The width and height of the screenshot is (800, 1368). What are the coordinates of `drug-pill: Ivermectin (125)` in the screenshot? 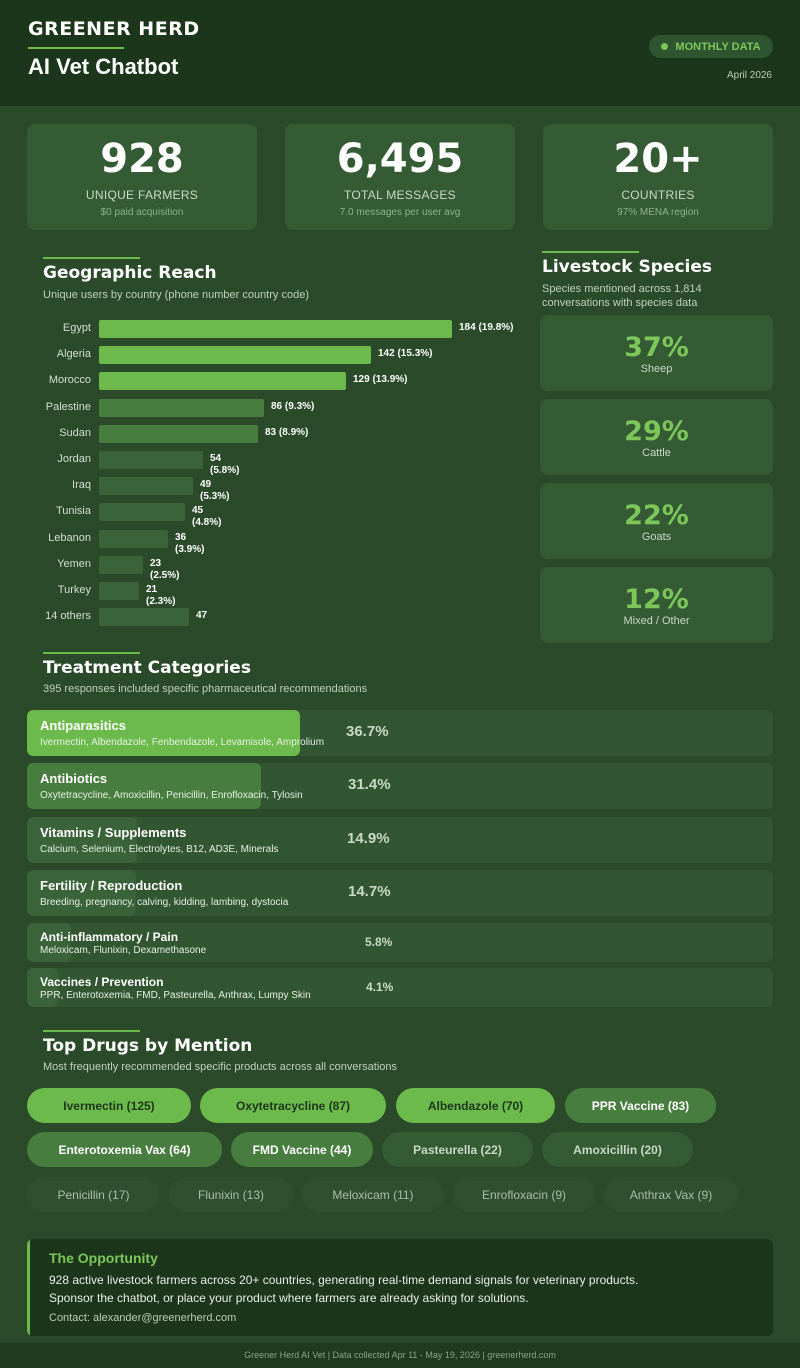 It's located at (109, 1105).